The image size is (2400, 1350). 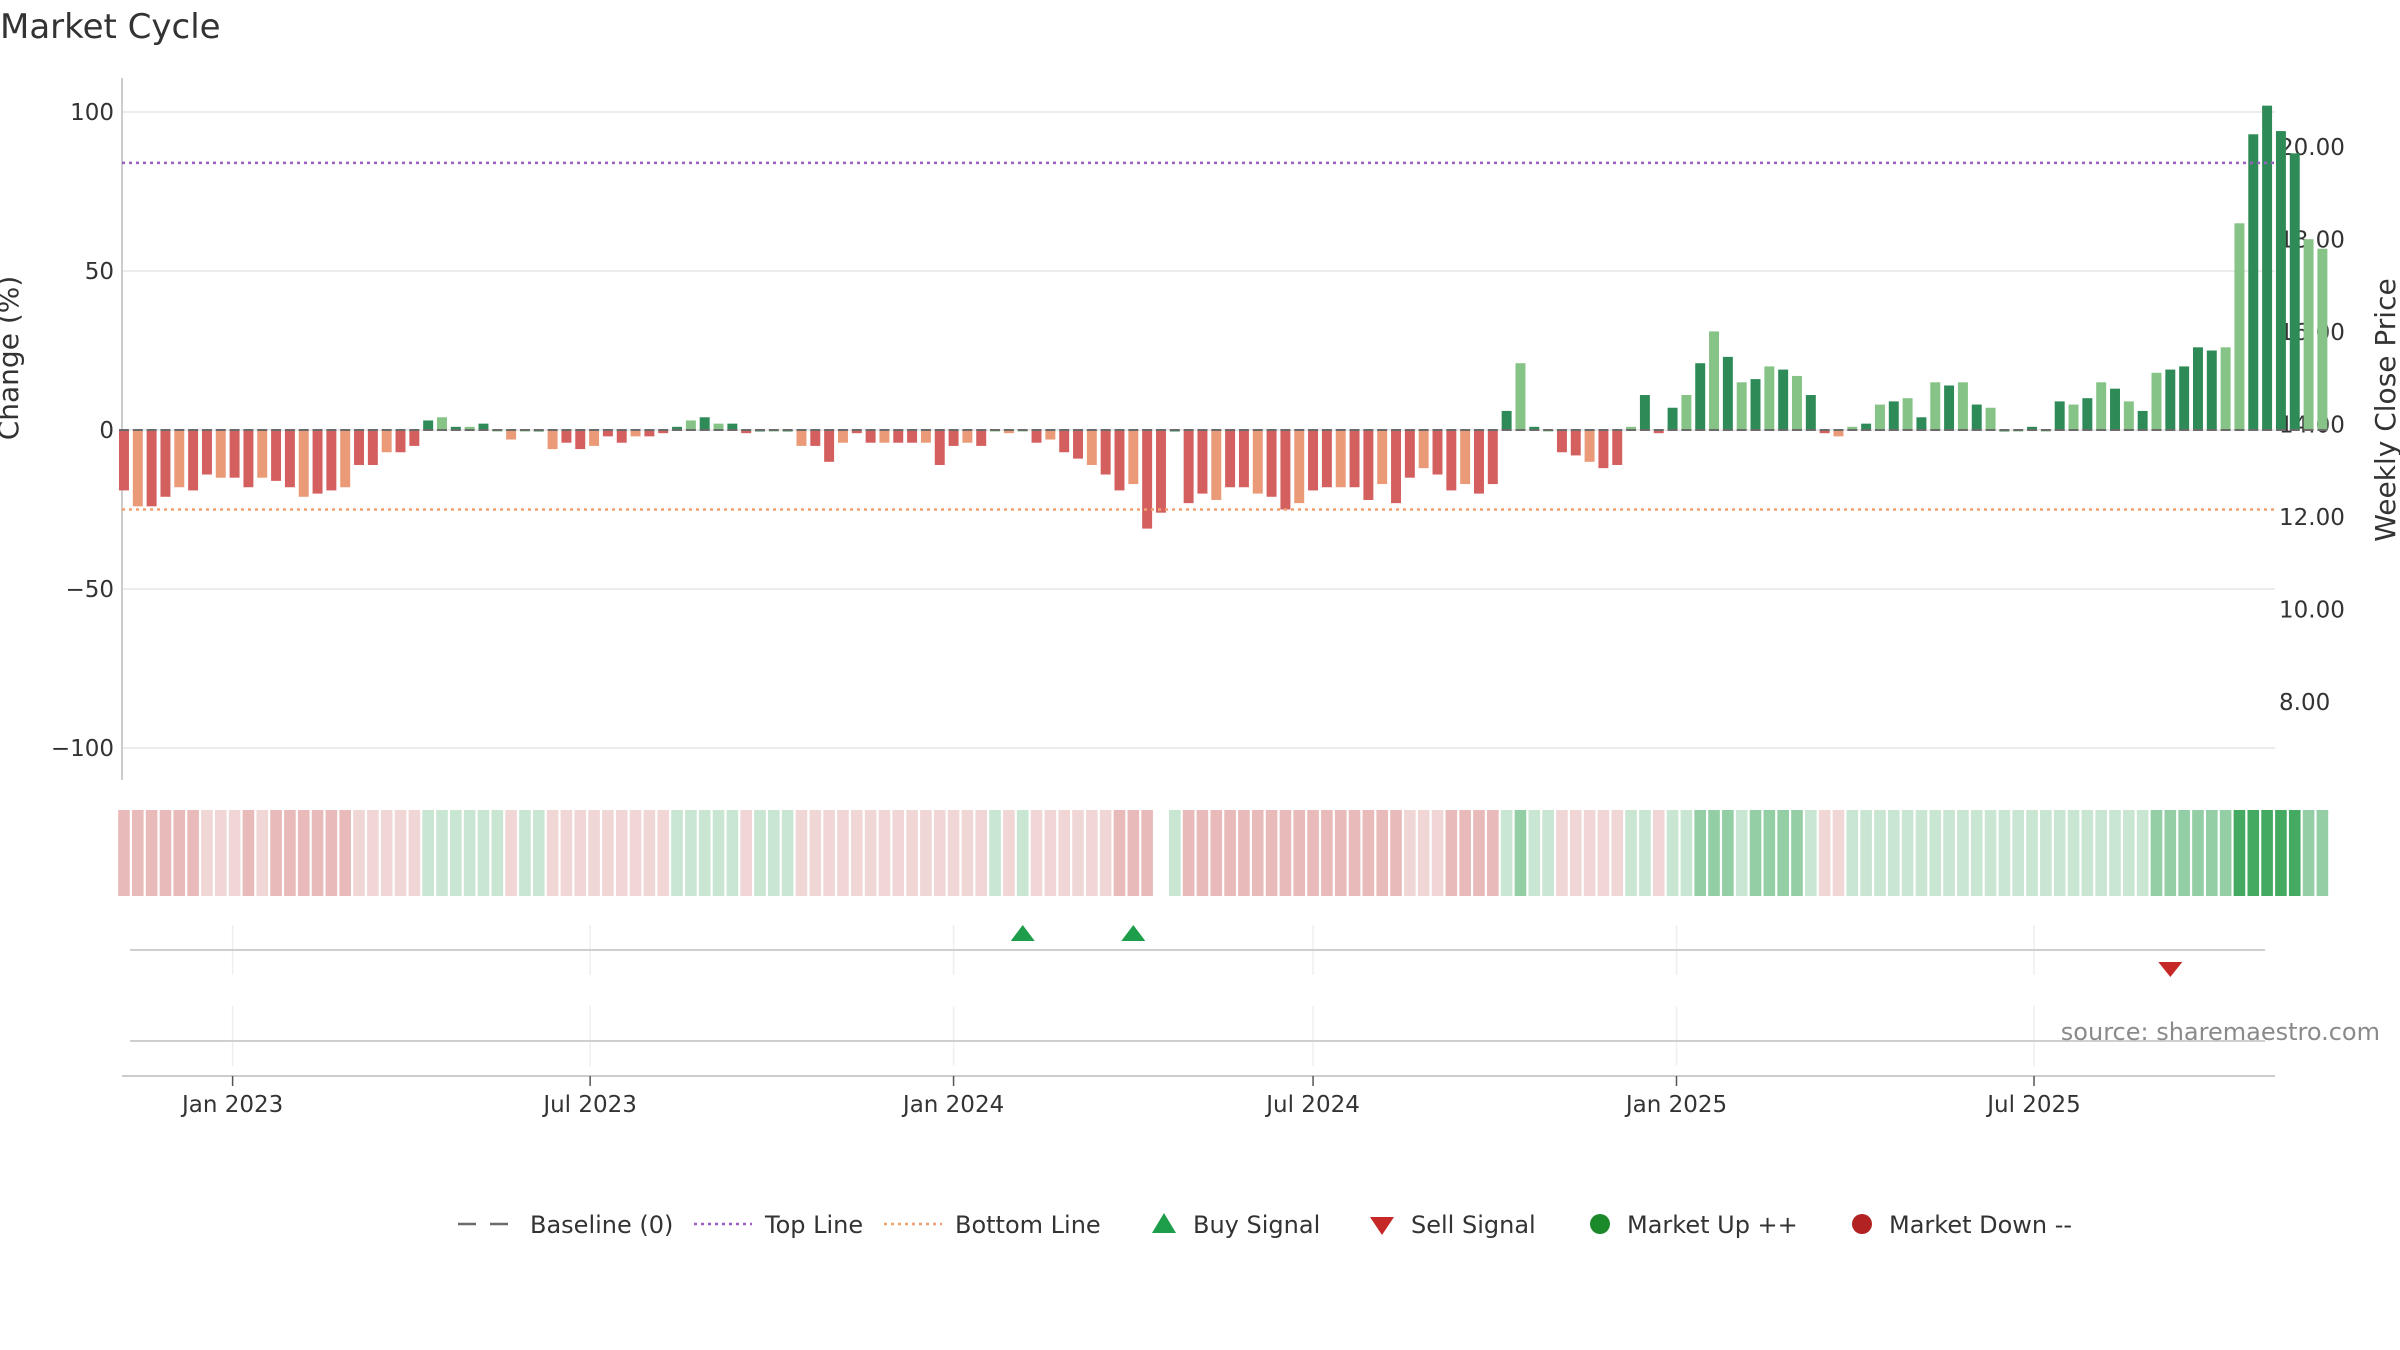 I want to click on sell-signal-marker, so click(x=2170, y=969).